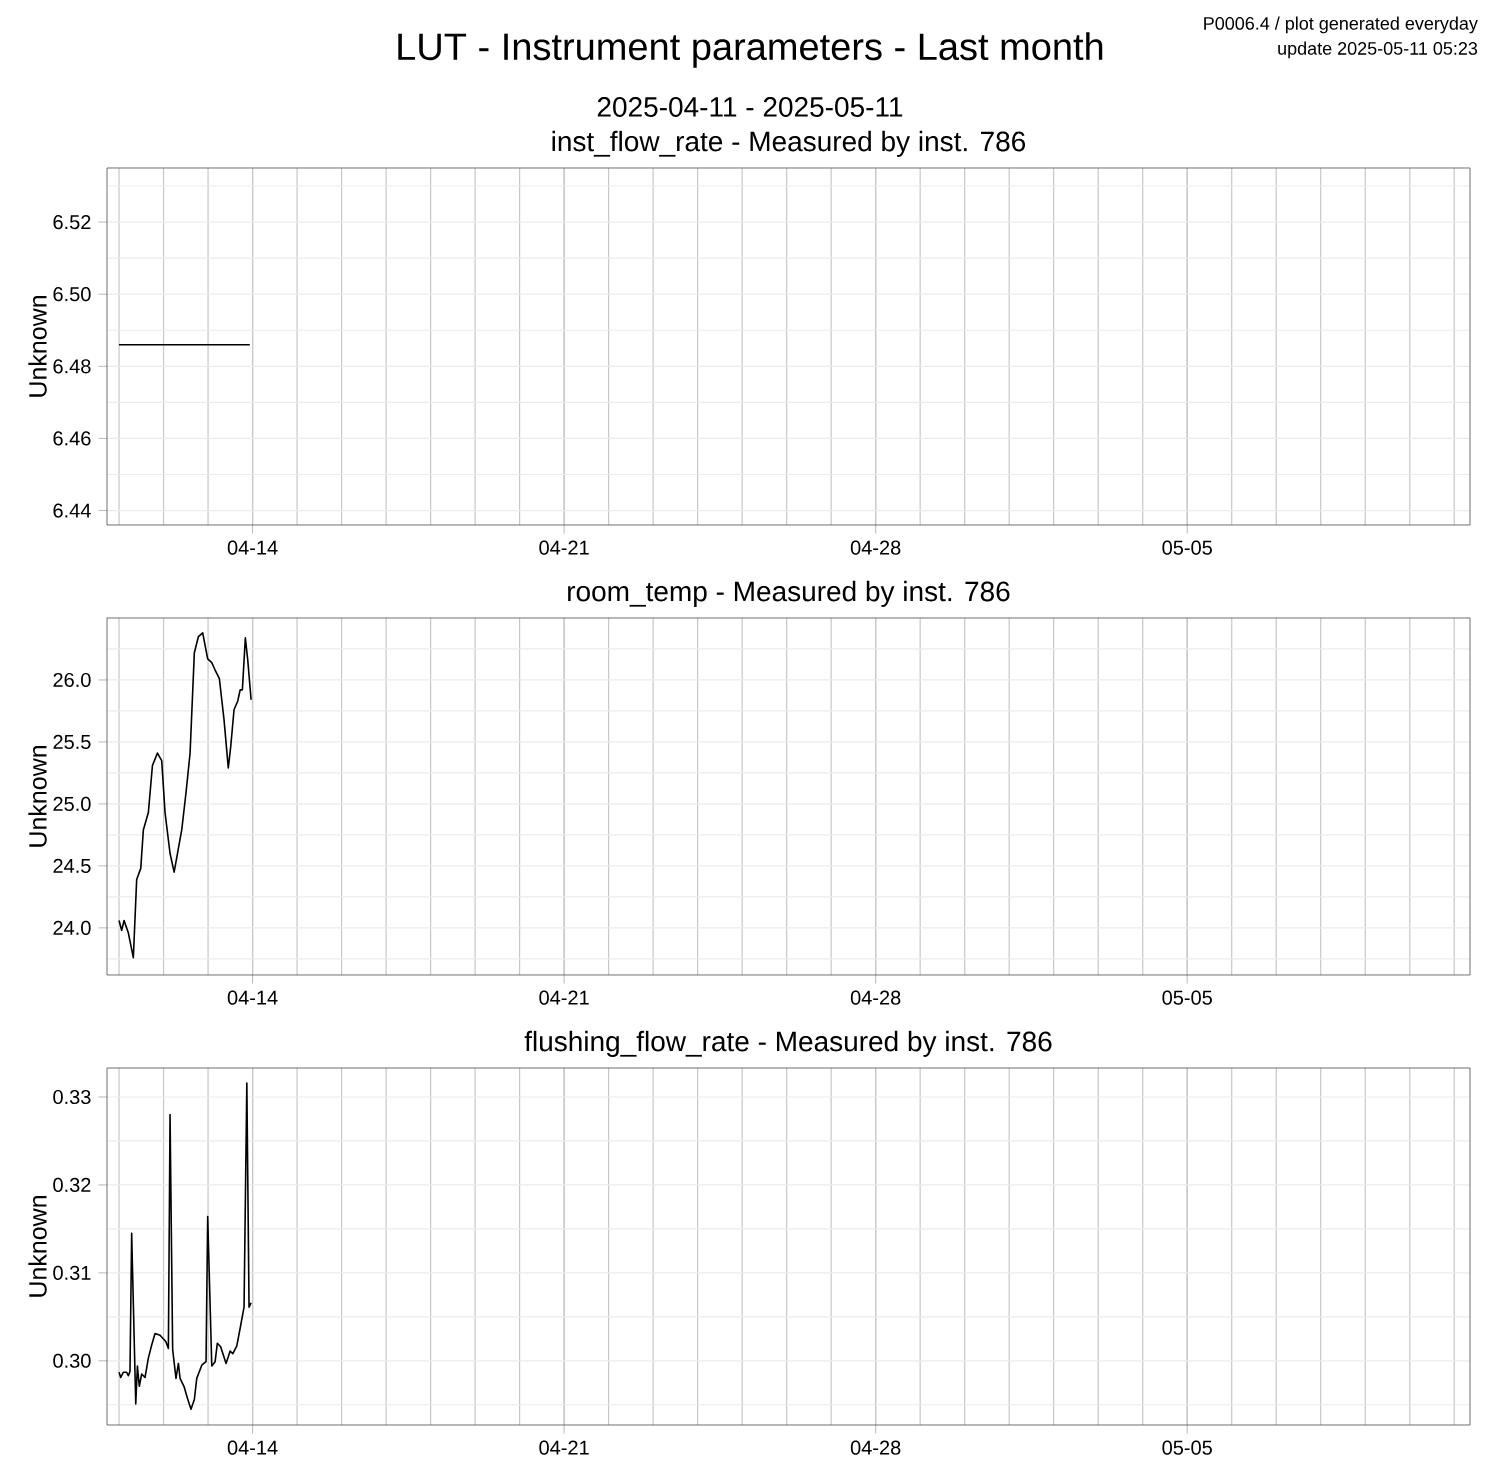 The width and height of the screenshot is (1500, 1470). I want to click on y-tick-label: 26.0, so click(72, 680).